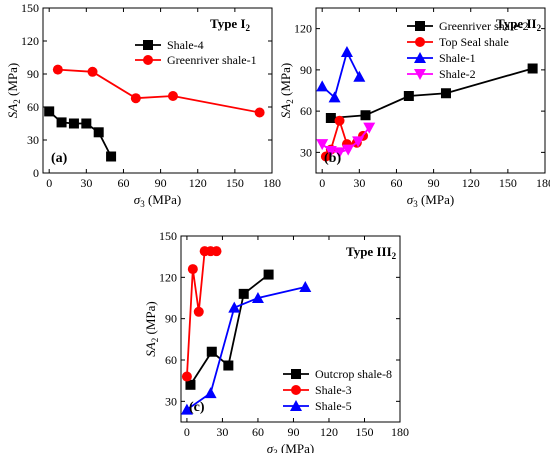  I want to click on panel-label: (a), so click(59, 158).